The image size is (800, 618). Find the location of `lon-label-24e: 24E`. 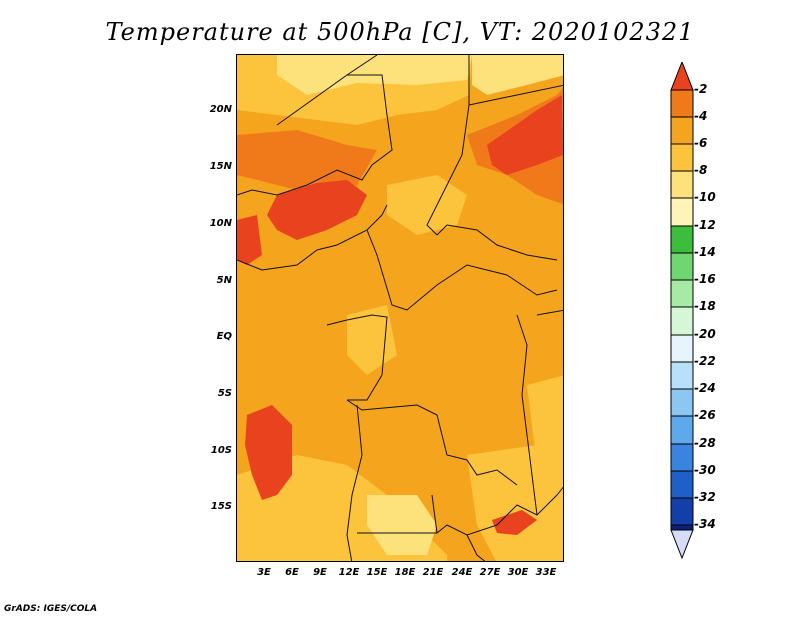

lon-label-24e: 24E is located at coordinates (462, 572).